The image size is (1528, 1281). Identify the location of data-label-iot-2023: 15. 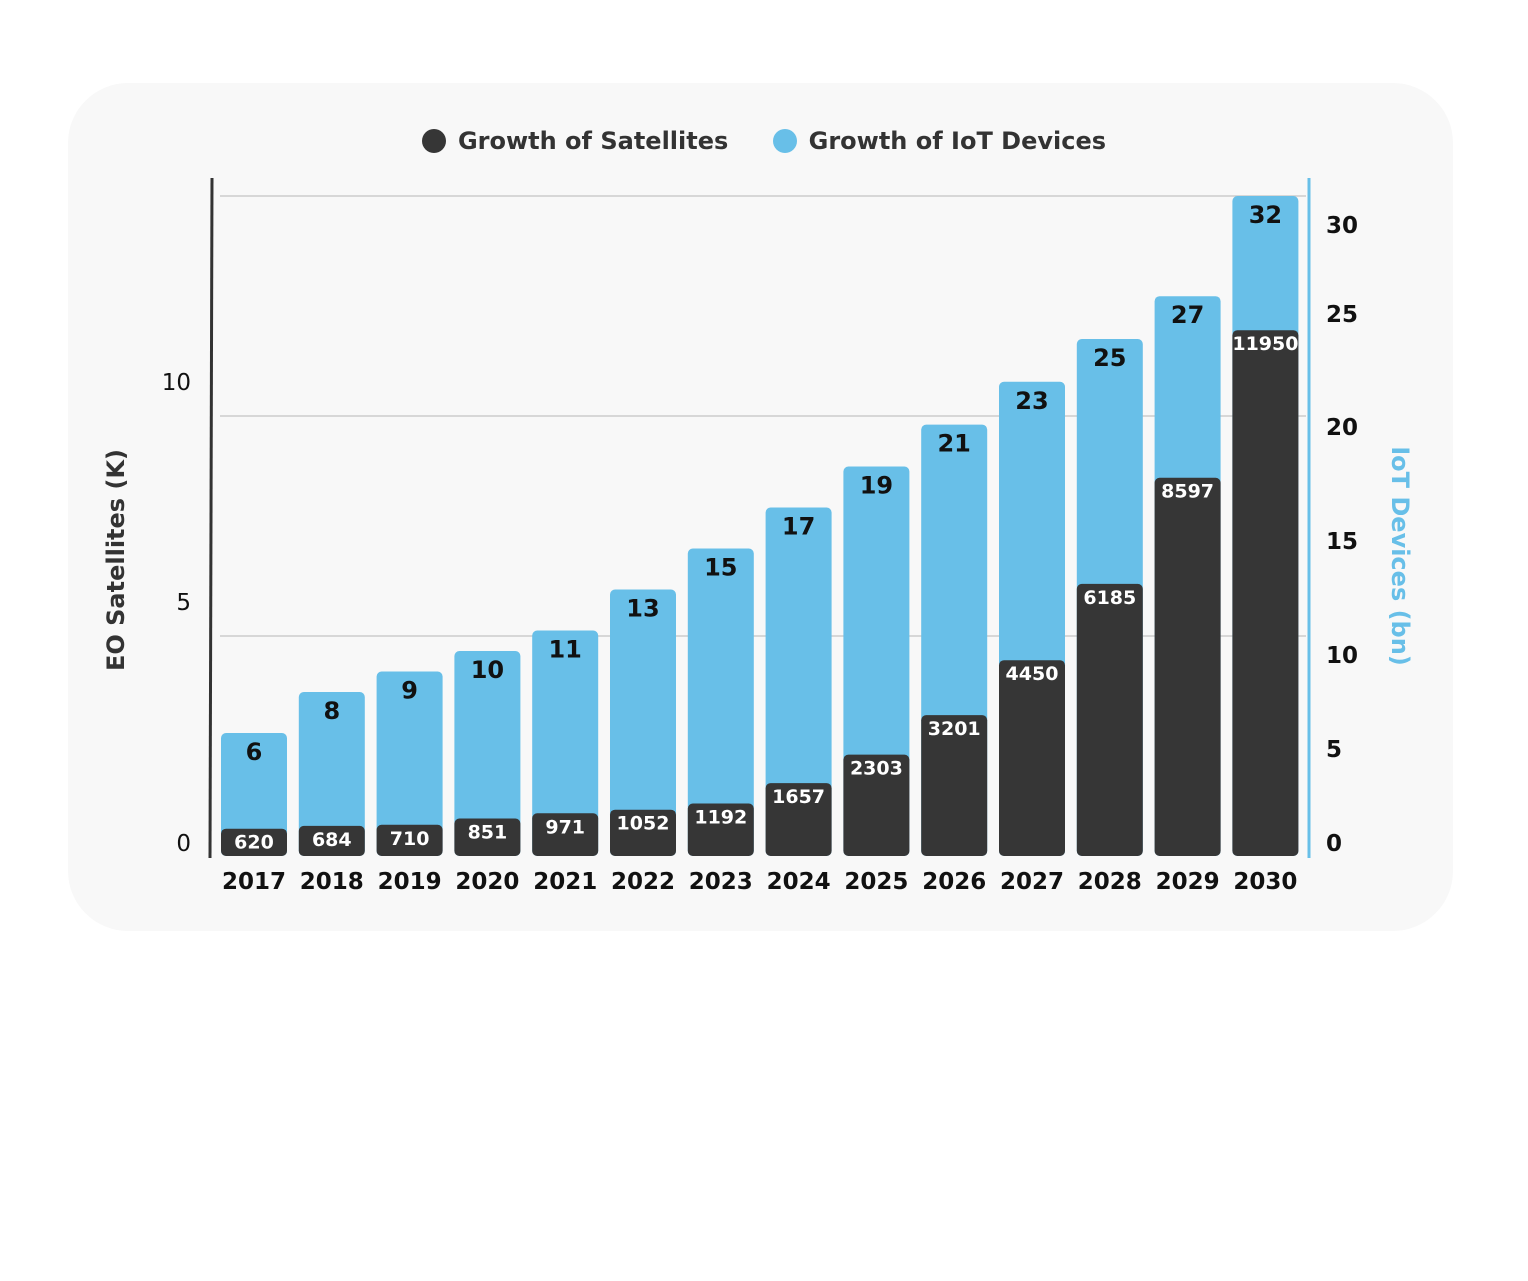
(720, 568).